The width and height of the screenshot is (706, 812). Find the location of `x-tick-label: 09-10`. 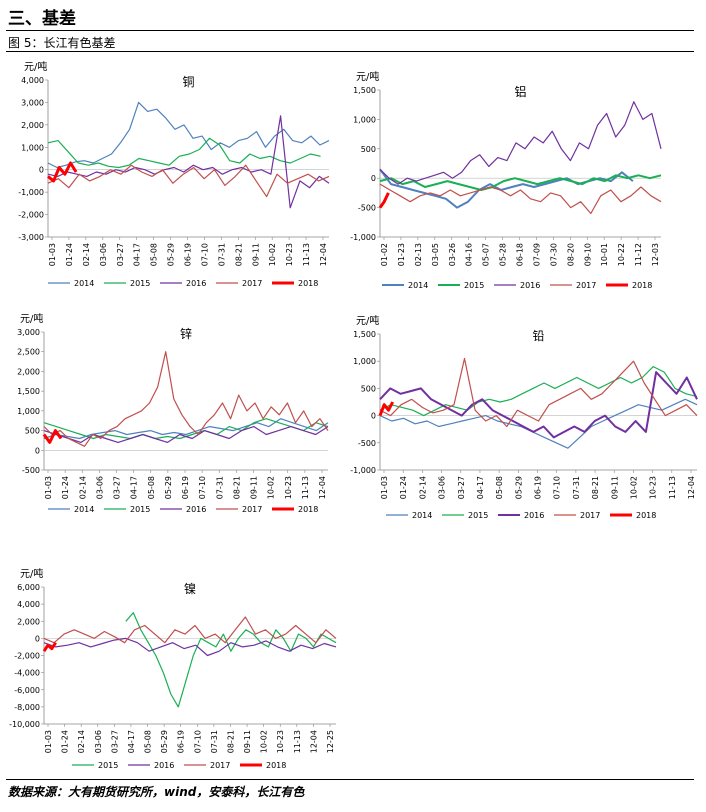

x-tick-label: 09-10 is located at coordinates (587, 254).